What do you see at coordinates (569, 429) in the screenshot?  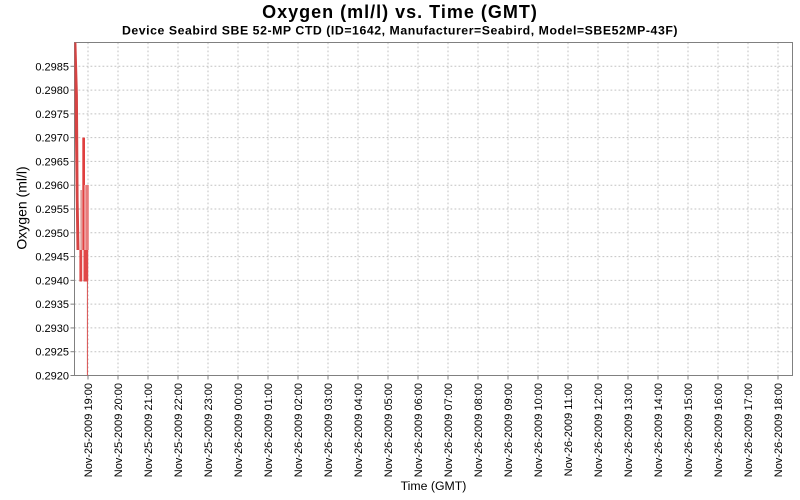 I see `svg-text: Nov-26-2009 11:00` at bounding box center [569, 429].